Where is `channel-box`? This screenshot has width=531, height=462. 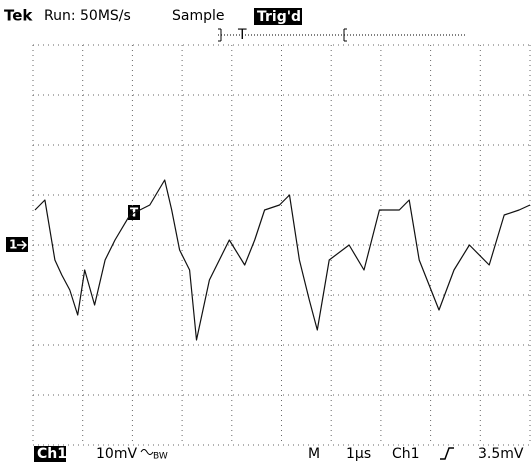 channel-box is located at coordinates (50, 454).